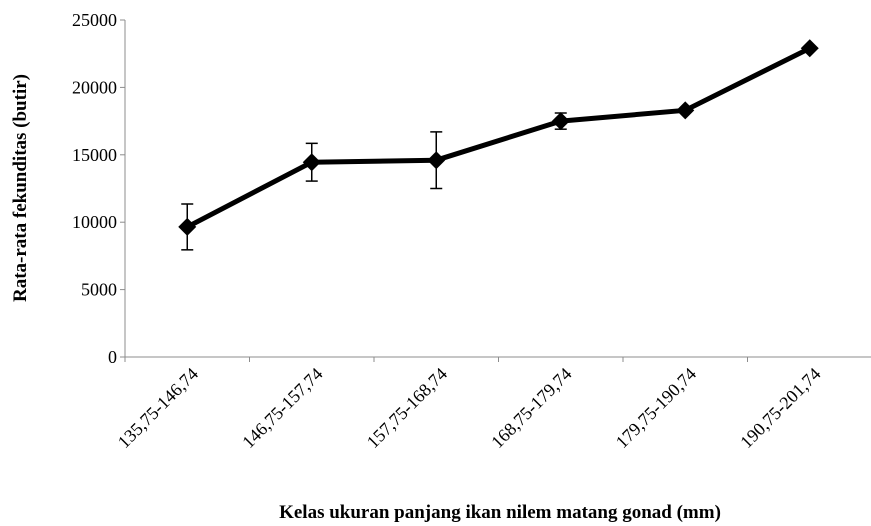 Image resolution: width=871 pixels, height=526 pixels. What do you see at coordinates (407, 408) in the screenshot?
I see `x-tick-label: 157,75-168,74` at bounding box center [407, 408].